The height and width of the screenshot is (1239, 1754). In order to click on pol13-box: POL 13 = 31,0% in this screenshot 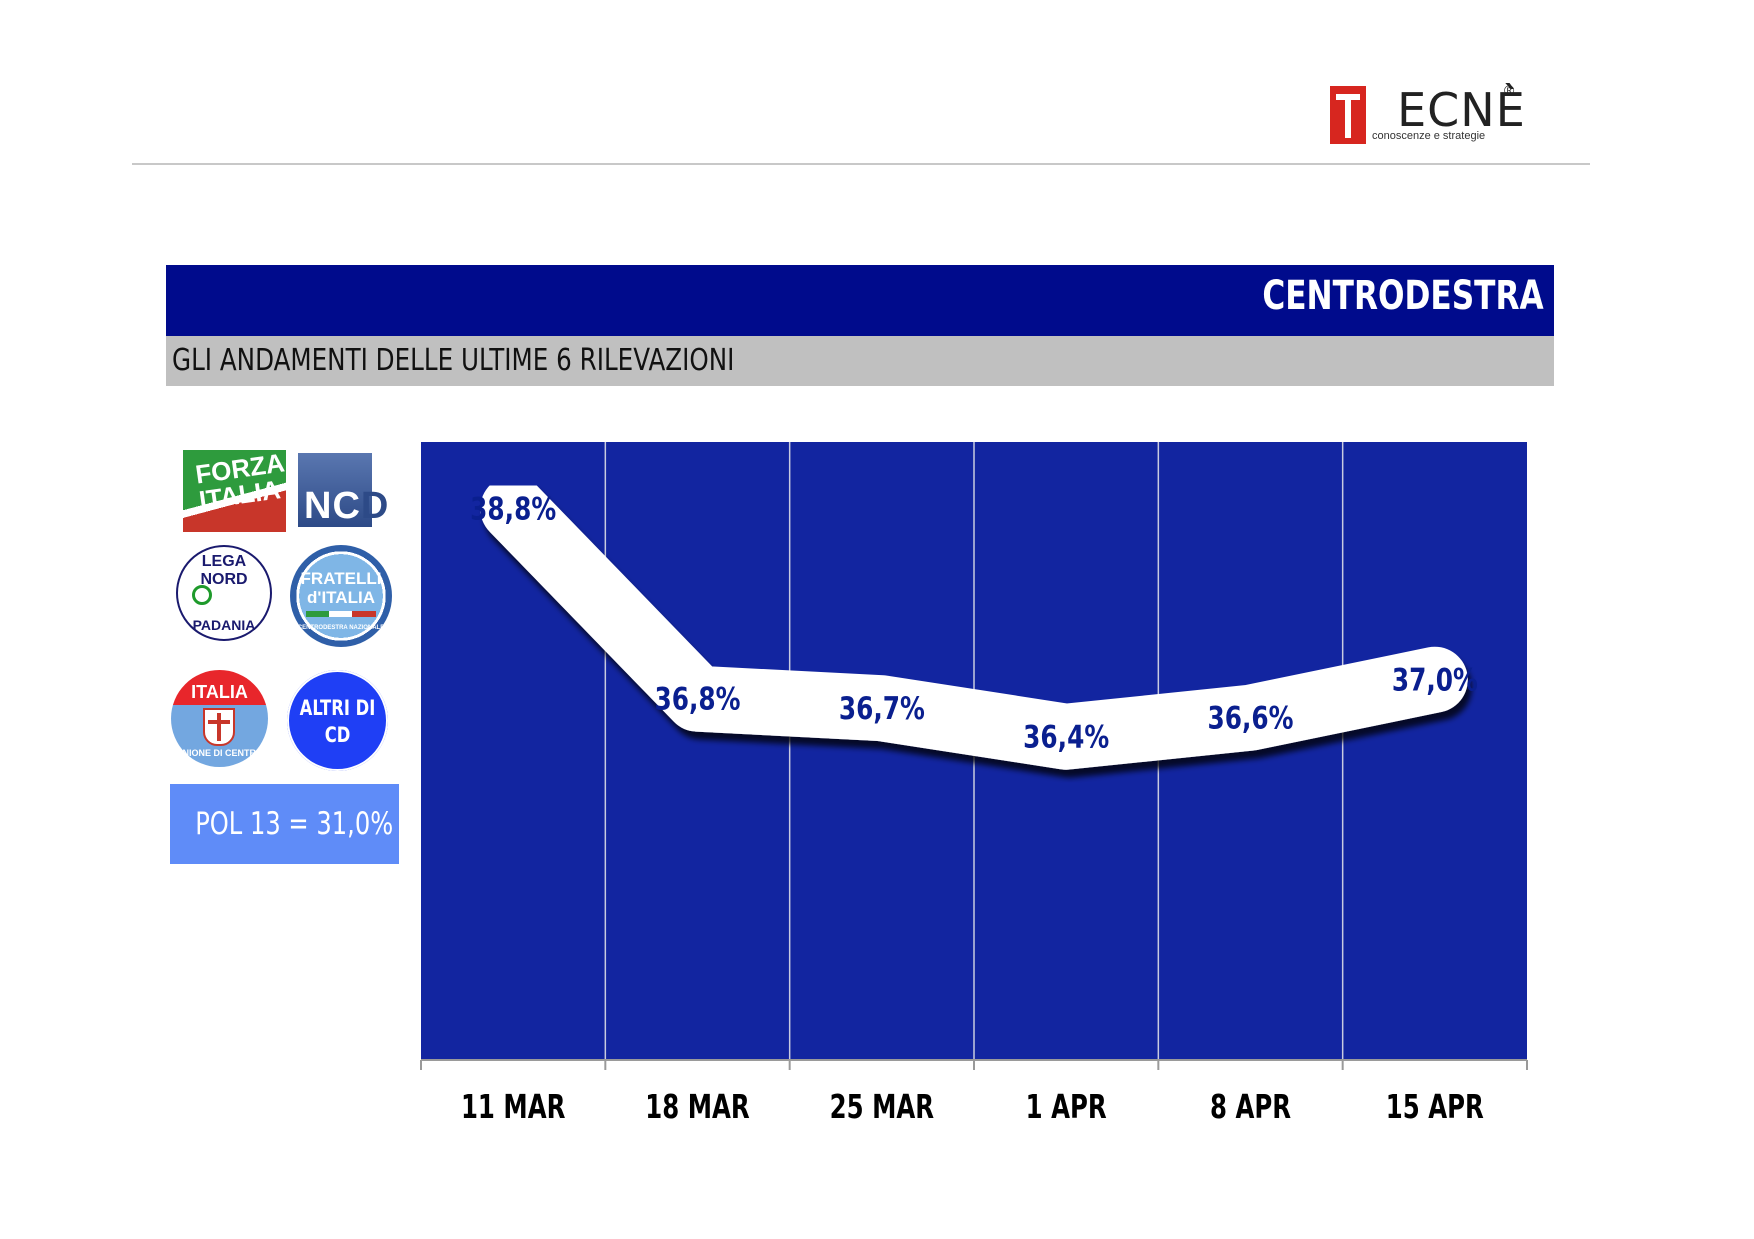, I will do `click(284, 824)`.